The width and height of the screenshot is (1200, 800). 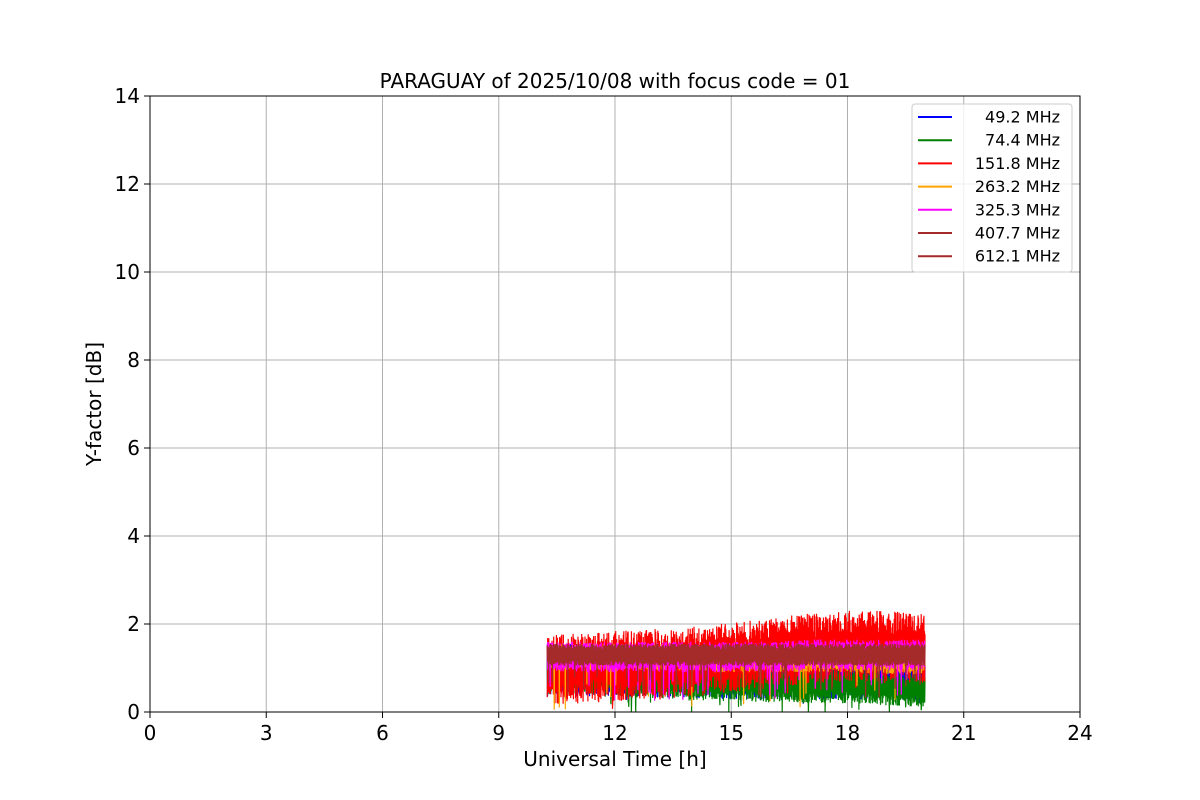 What do you see at coordinates (498, 733) in the screenshot?
I see `x-tick-label: 9` at bounding box center [498, 733].